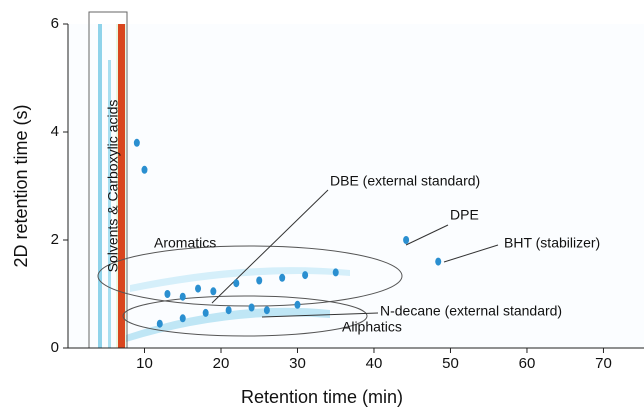 The width and height of the screenshot is (644, 412). What do you see at coordinates (55, 131) in the screenshot?
I see `y-tick-label: 4` at bounding box center [55, 131].